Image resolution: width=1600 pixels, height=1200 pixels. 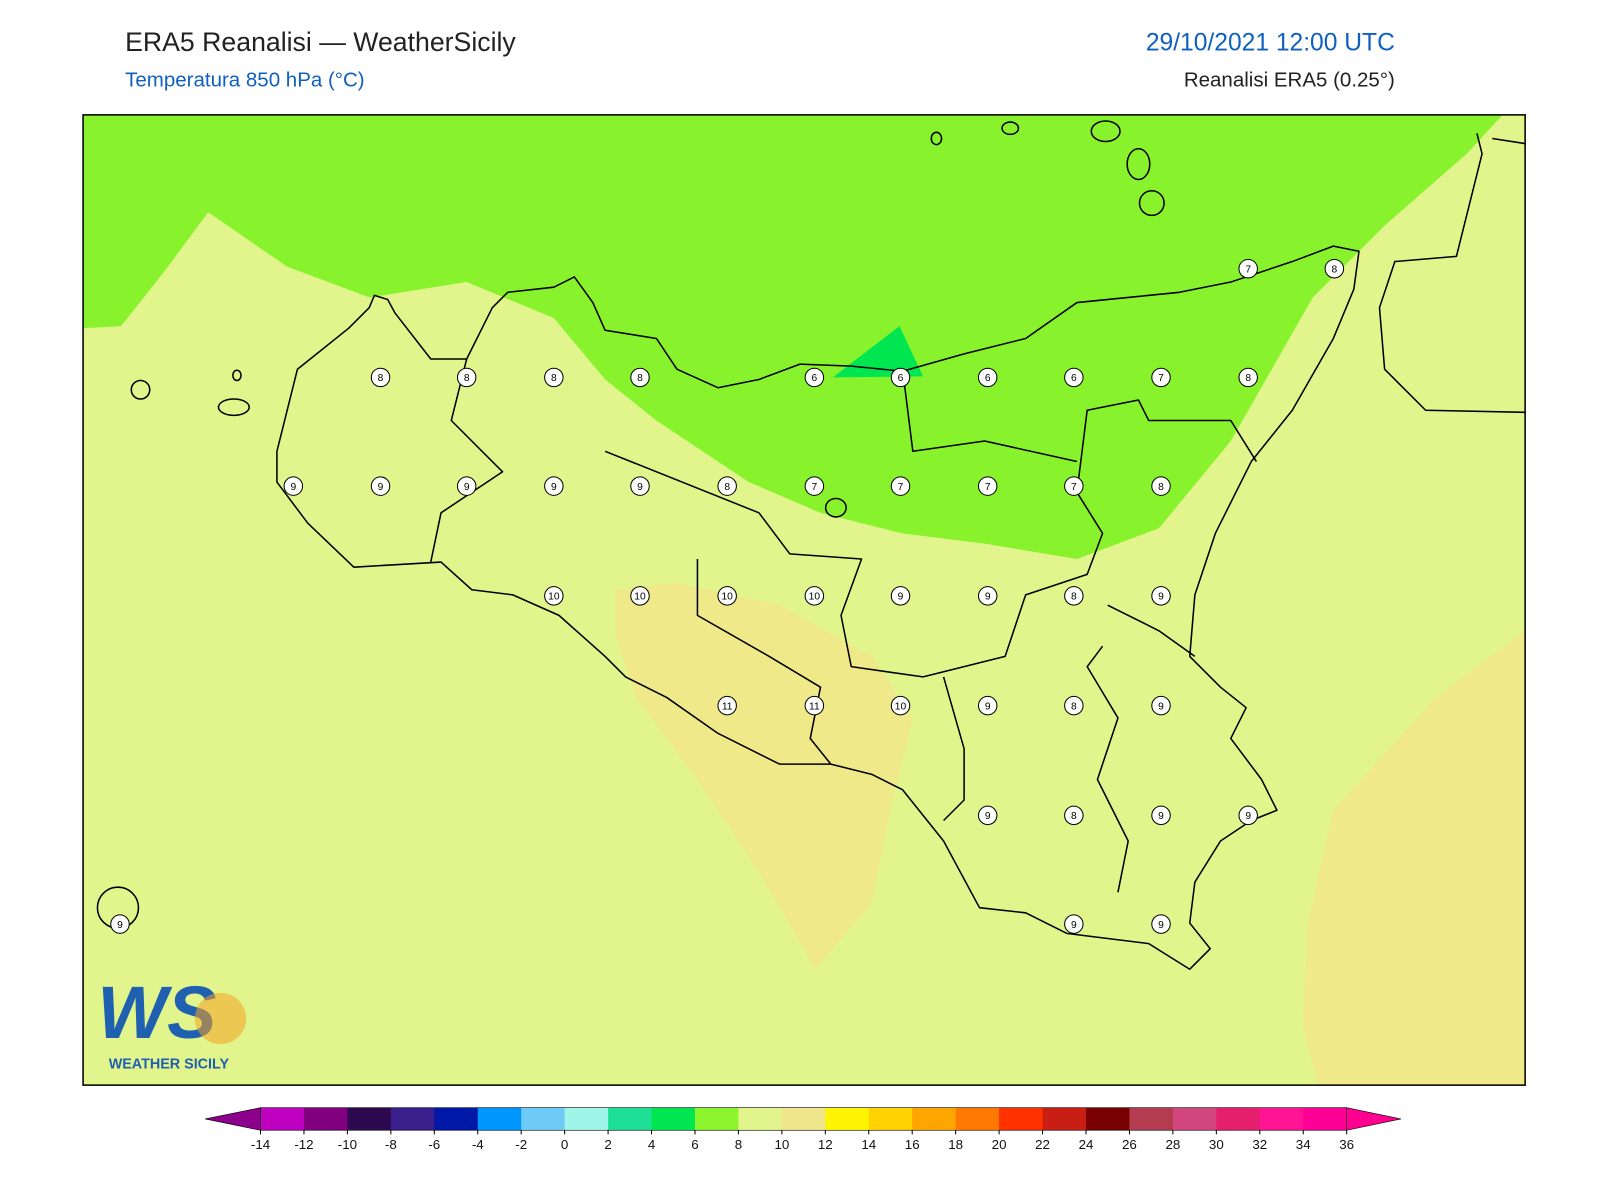 What do you see at coordinates (434, 1144) in the screenshot?
I see `colorbar-tick-label: -6` at bounding box center [434, 1144].